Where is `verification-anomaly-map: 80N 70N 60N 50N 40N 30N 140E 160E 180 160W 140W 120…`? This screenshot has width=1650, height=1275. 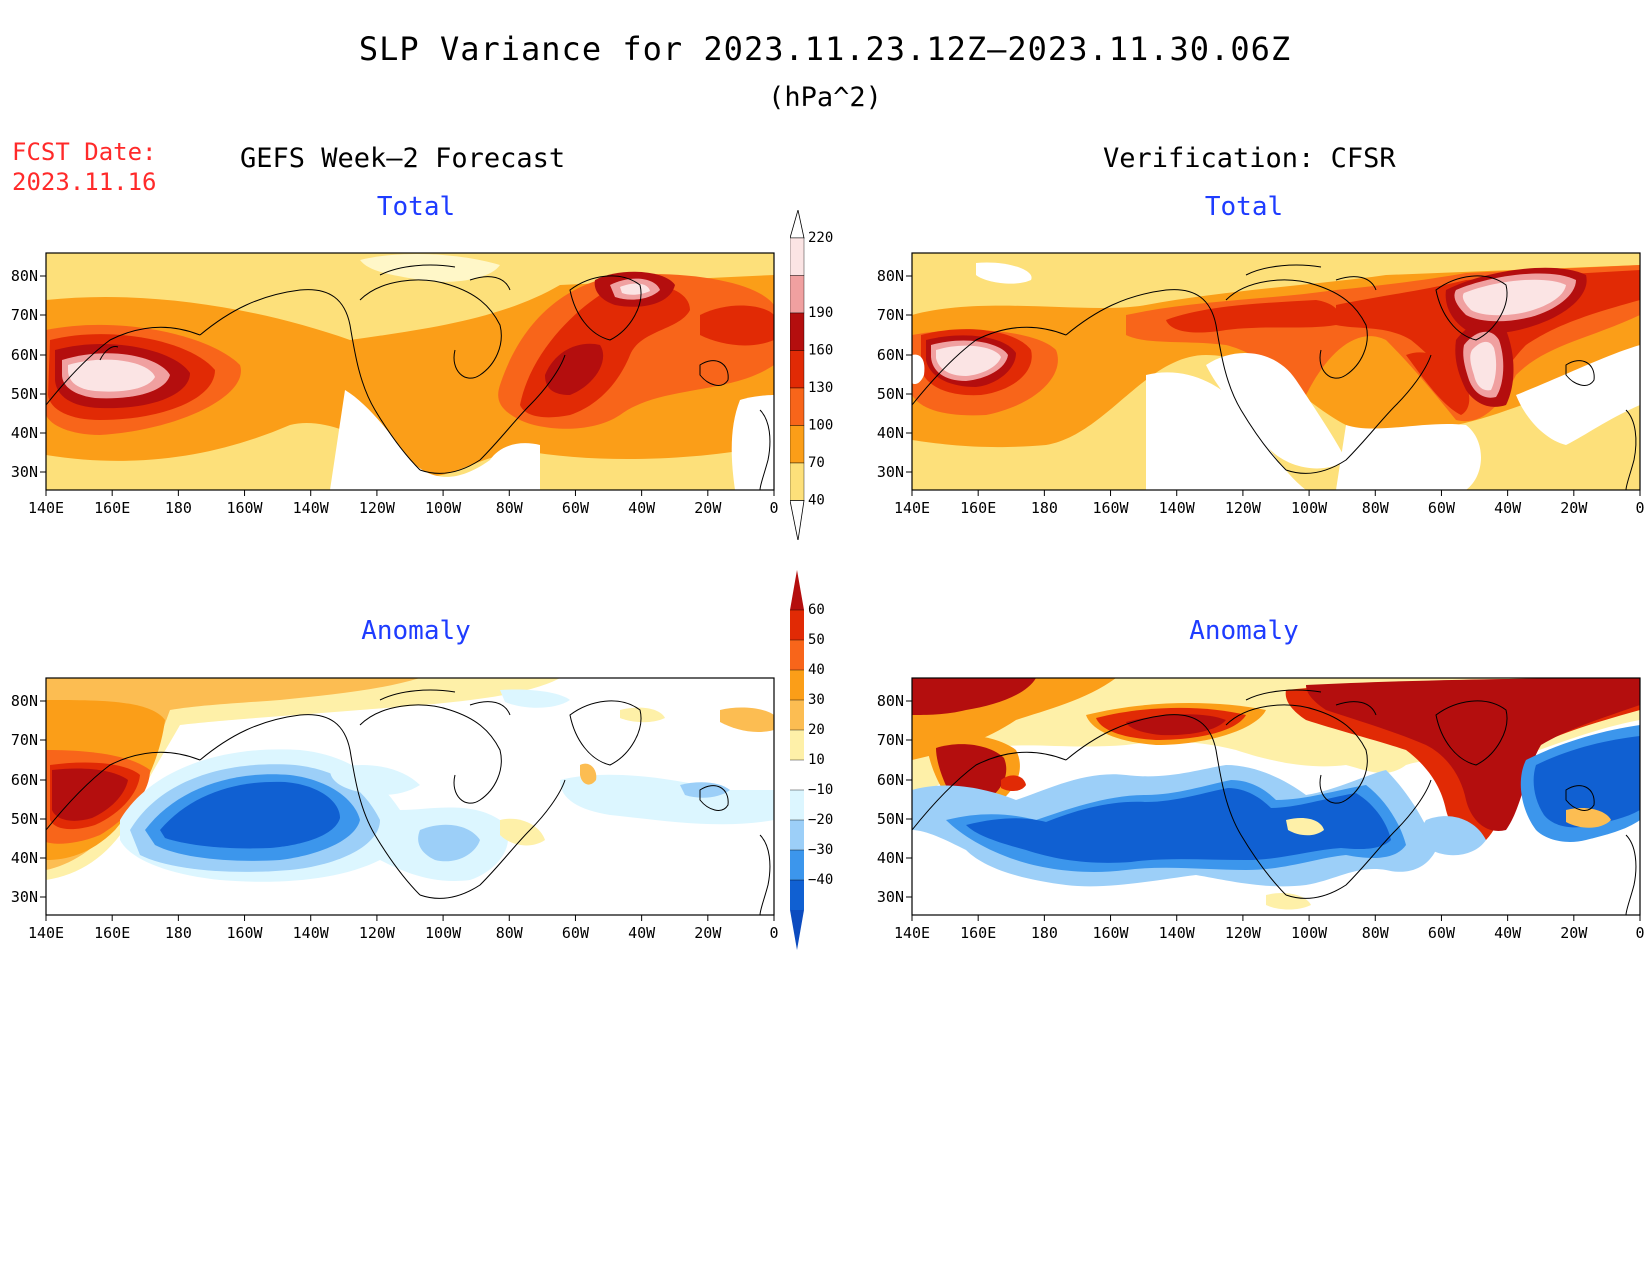
verification-anomaly-map: 80N 70N 60N 50N 40N 30N 140E 160E 180 160W 140W 120… is located at coordinates (1258, 812).